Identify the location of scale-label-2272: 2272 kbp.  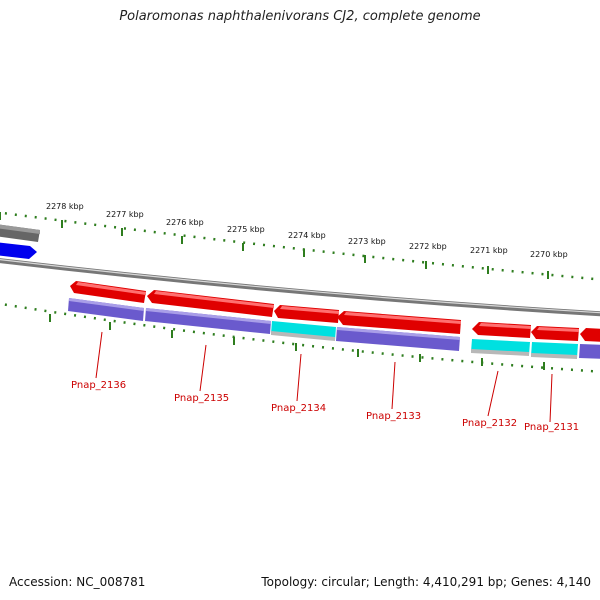
(428, 246).